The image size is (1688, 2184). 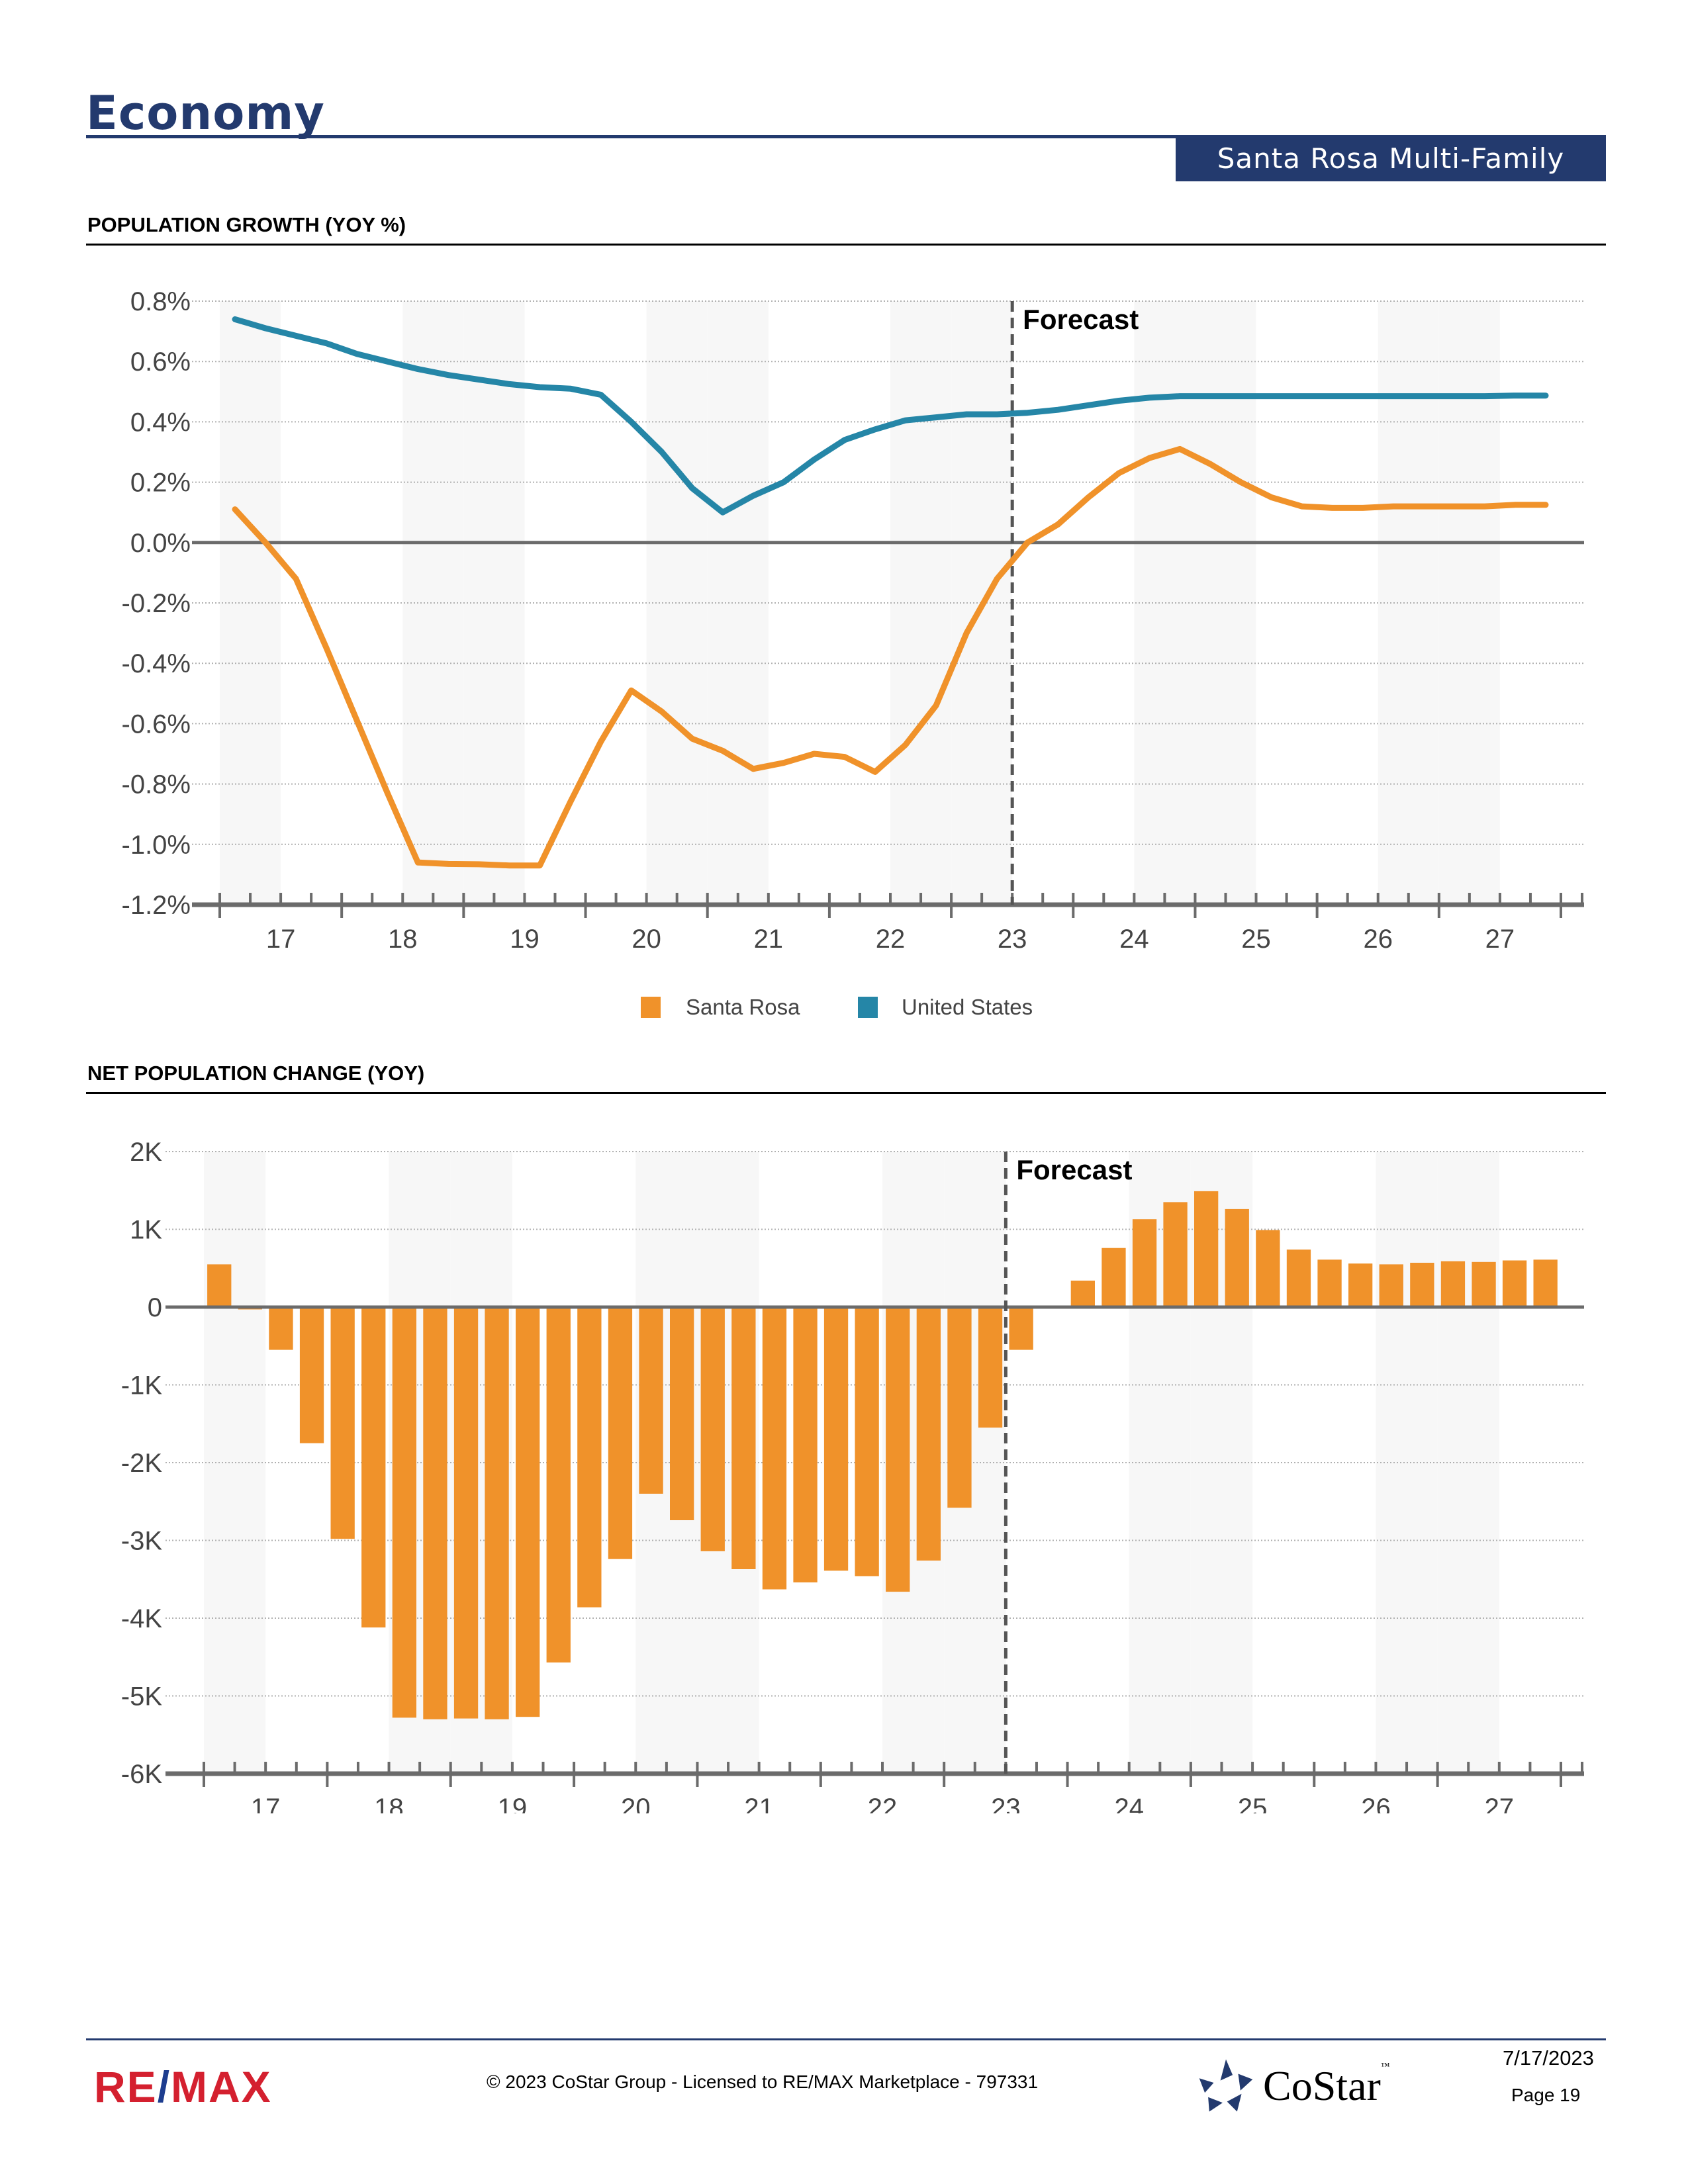 I want to click on y-tick-label: -0.2%, so click(x=156, y=603).